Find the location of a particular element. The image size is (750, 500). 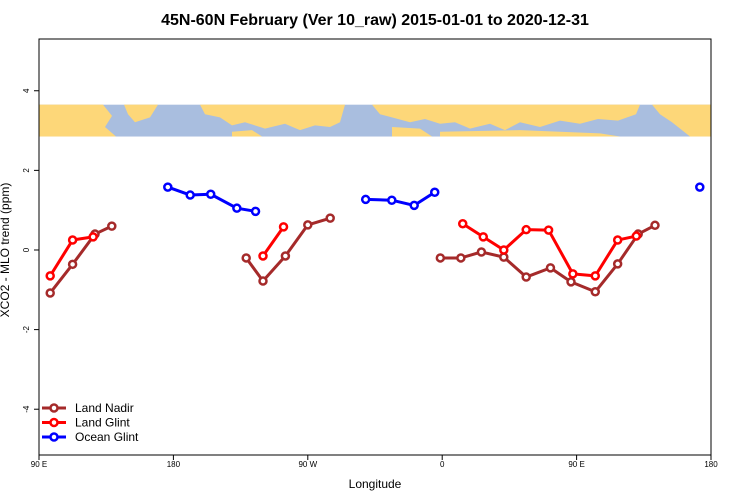

x-axis-title: Longitude is located at coordinates (375, 484).